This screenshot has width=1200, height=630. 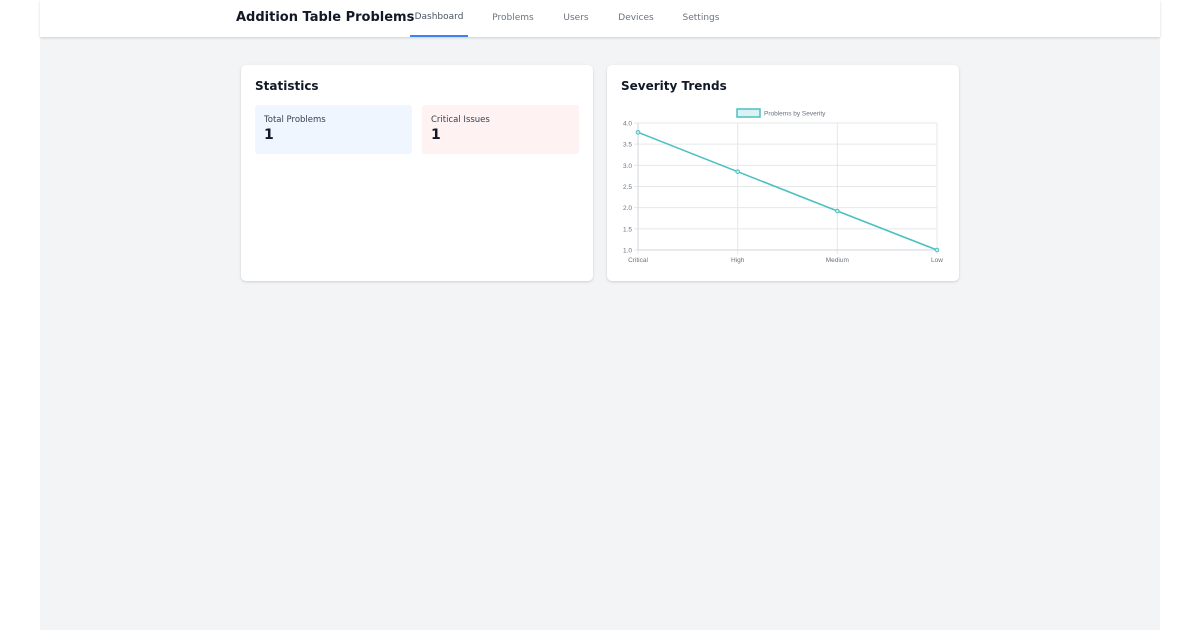 I want to click on tab-dashboard: Dashboard, so click(x=439, y=18).